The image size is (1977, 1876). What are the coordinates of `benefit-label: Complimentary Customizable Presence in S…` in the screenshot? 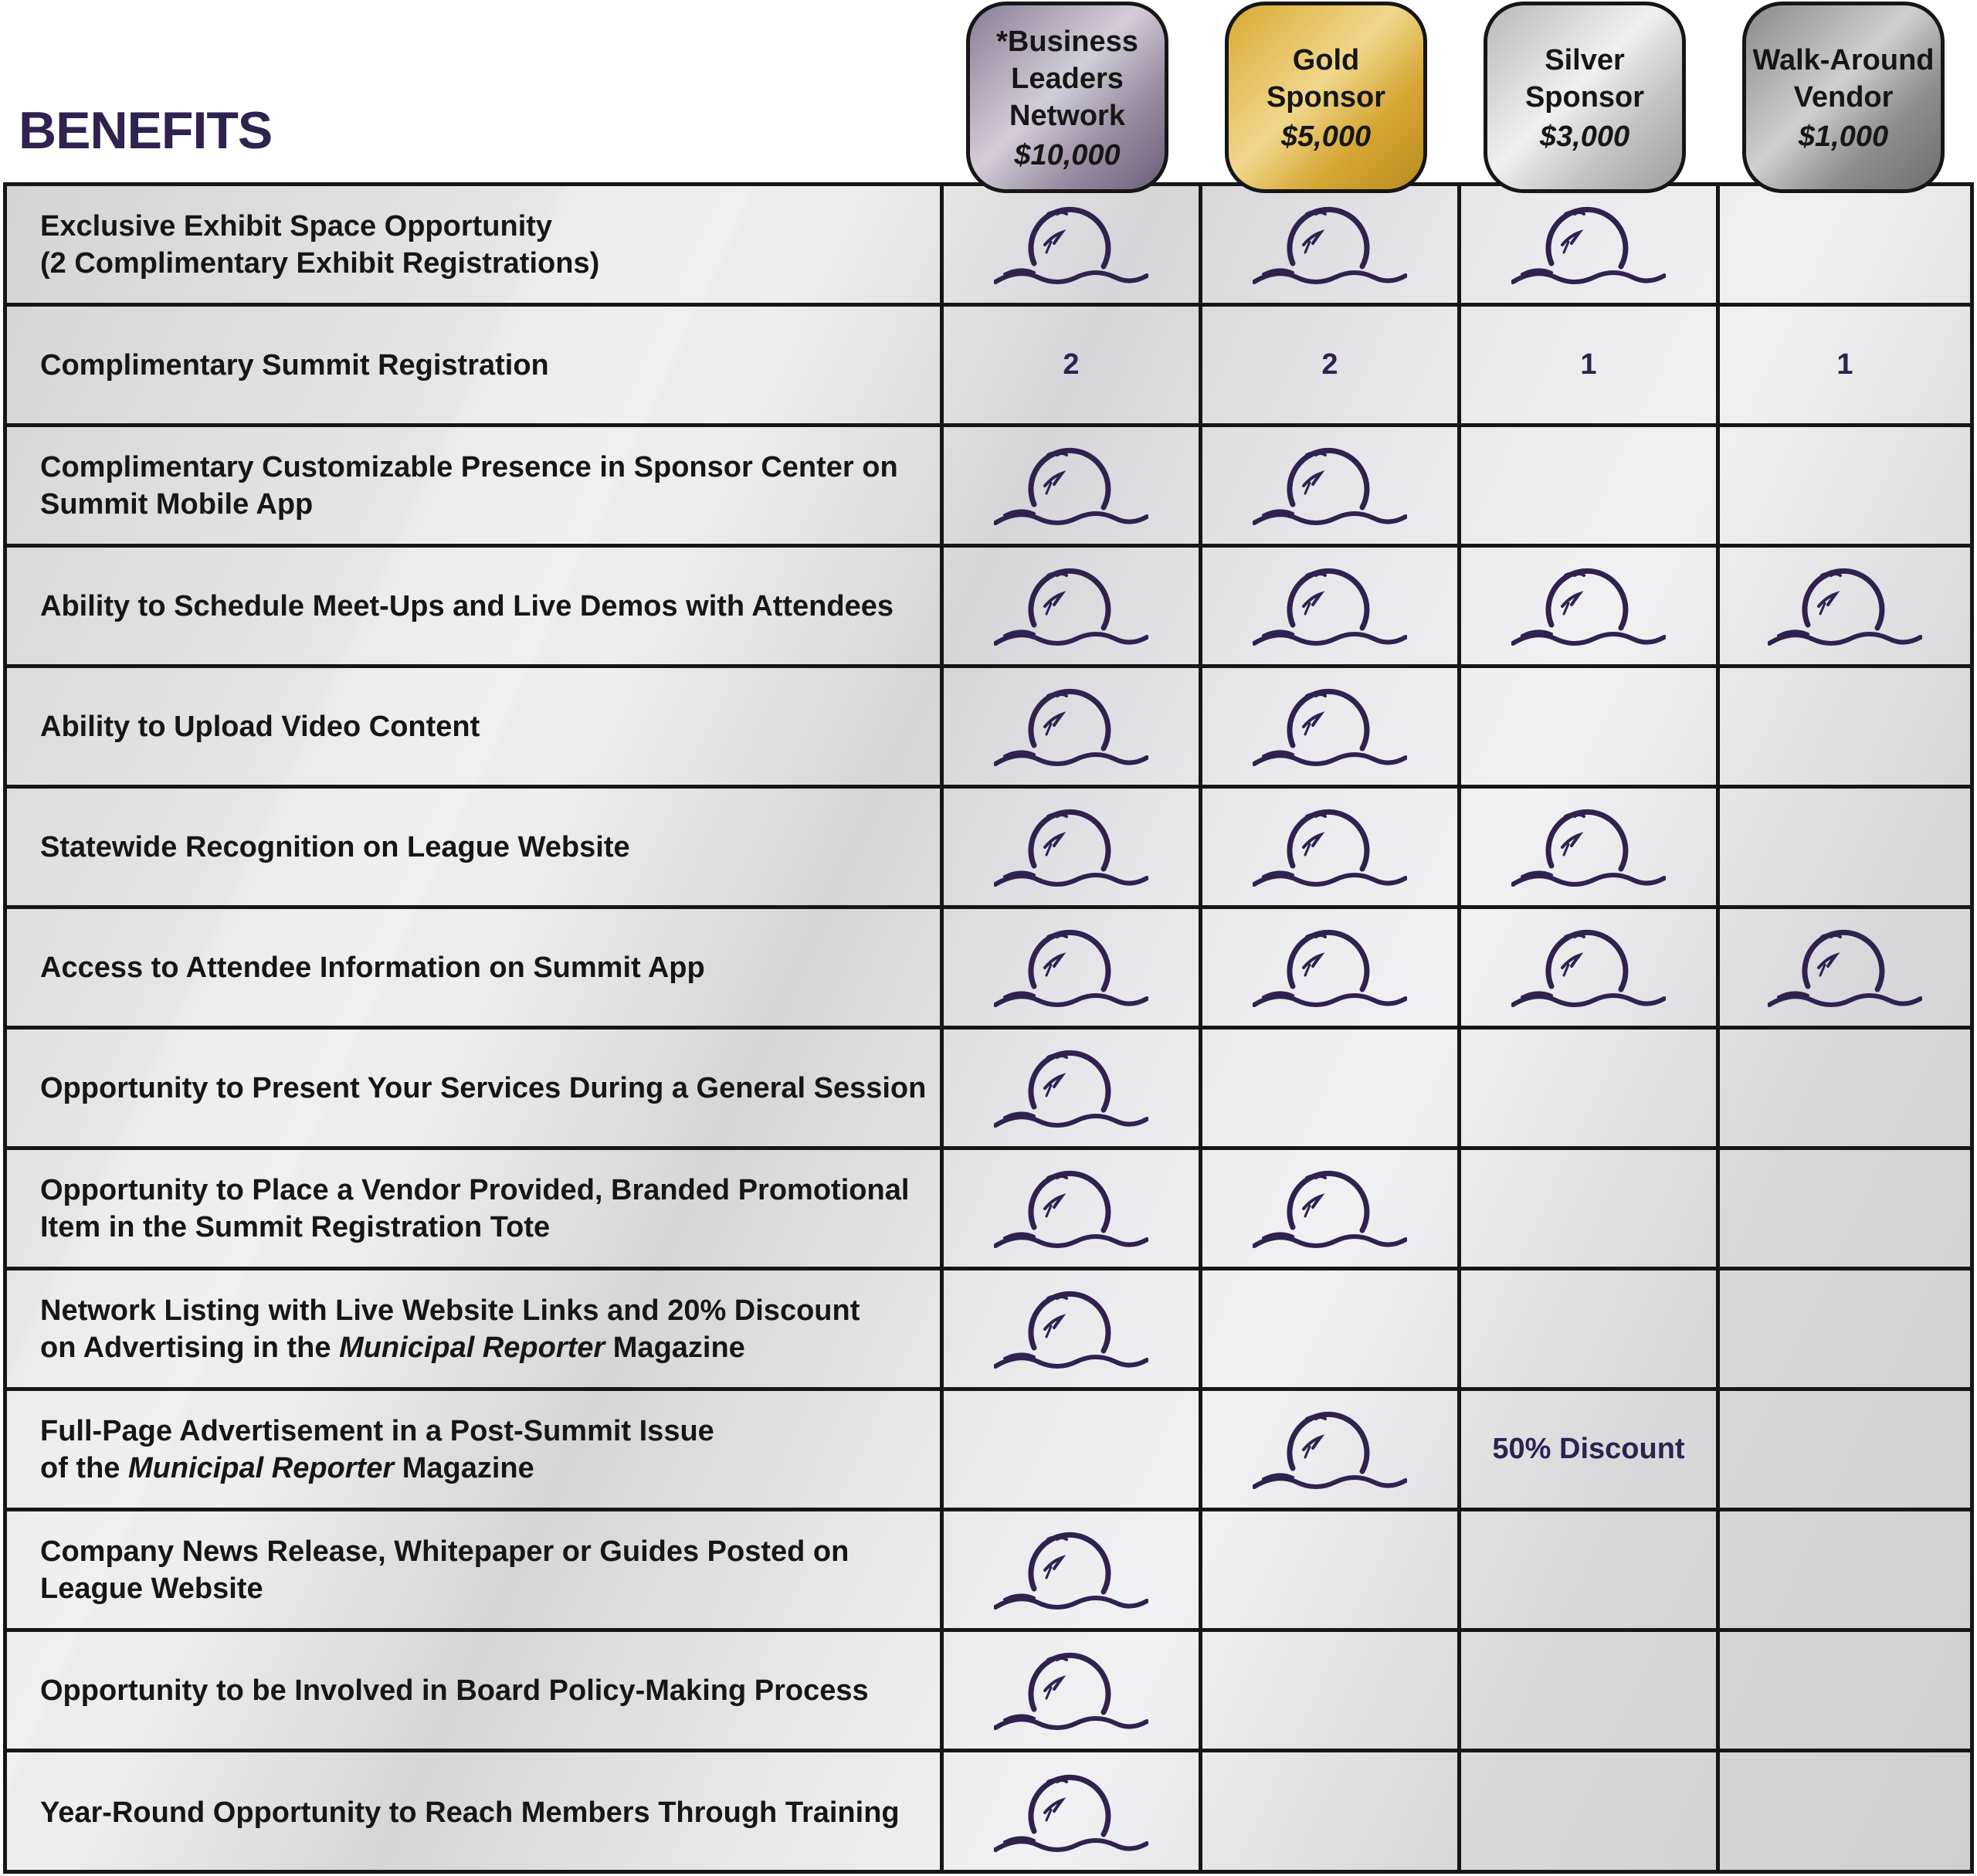 It's located at (475, 485).